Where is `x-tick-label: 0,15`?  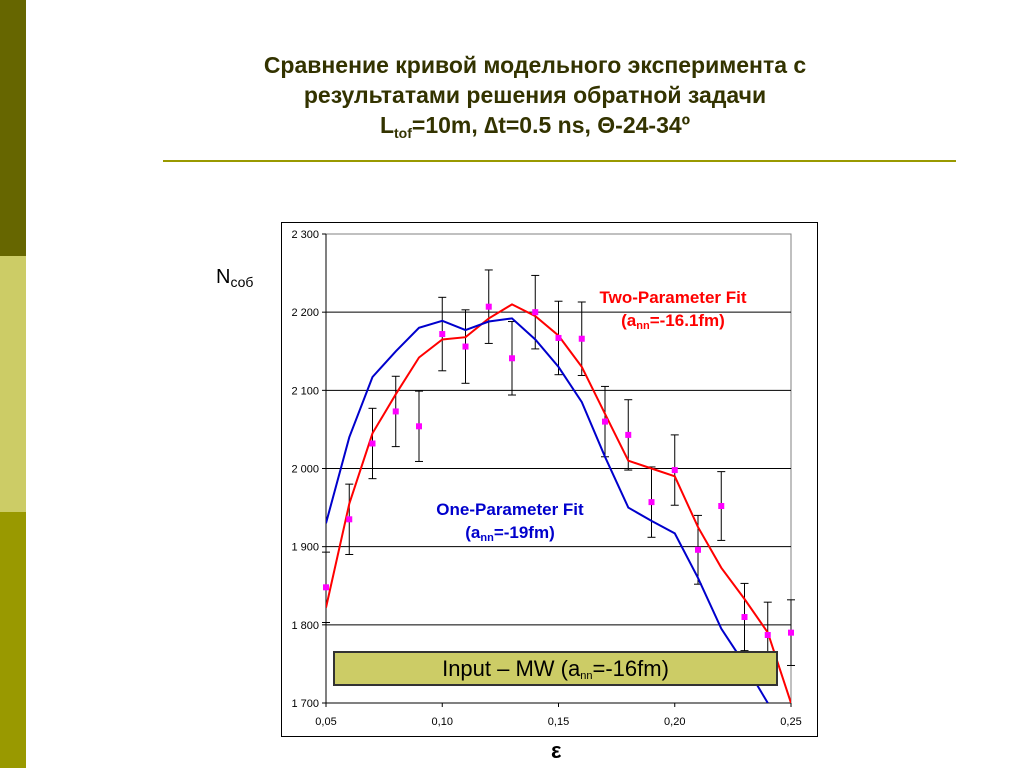
x-tick-label: 0,15 is located at coordinates (558, 722).